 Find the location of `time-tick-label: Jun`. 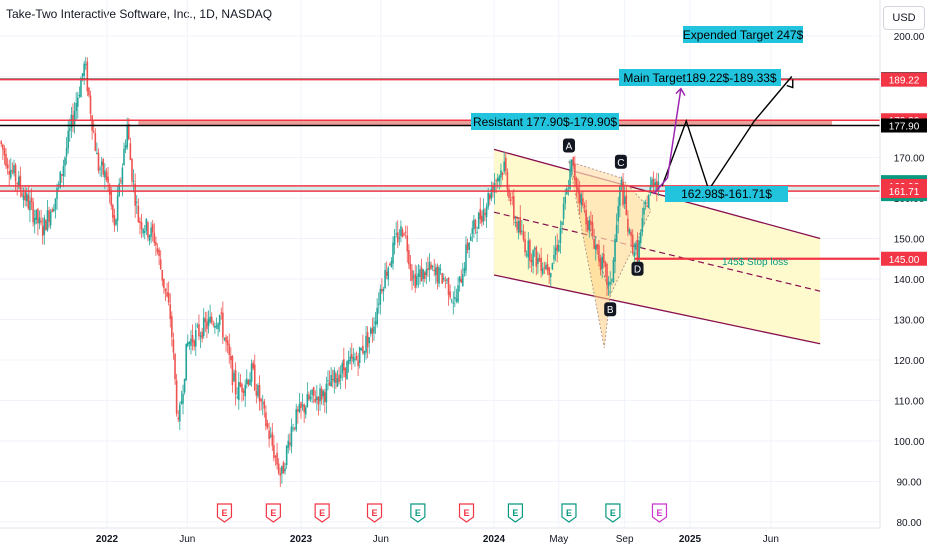

time-tick-label: Jun is located at coordinates (771, 539).